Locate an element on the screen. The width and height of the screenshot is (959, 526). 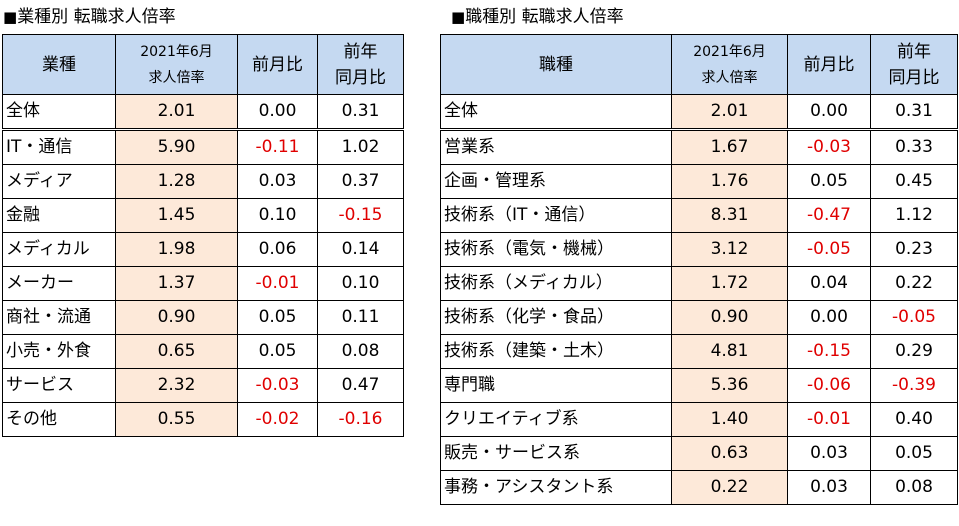
table-row: 技術系（電気・機械） 3.12 -0.05 0.23 is located at coordinates (699, 249).